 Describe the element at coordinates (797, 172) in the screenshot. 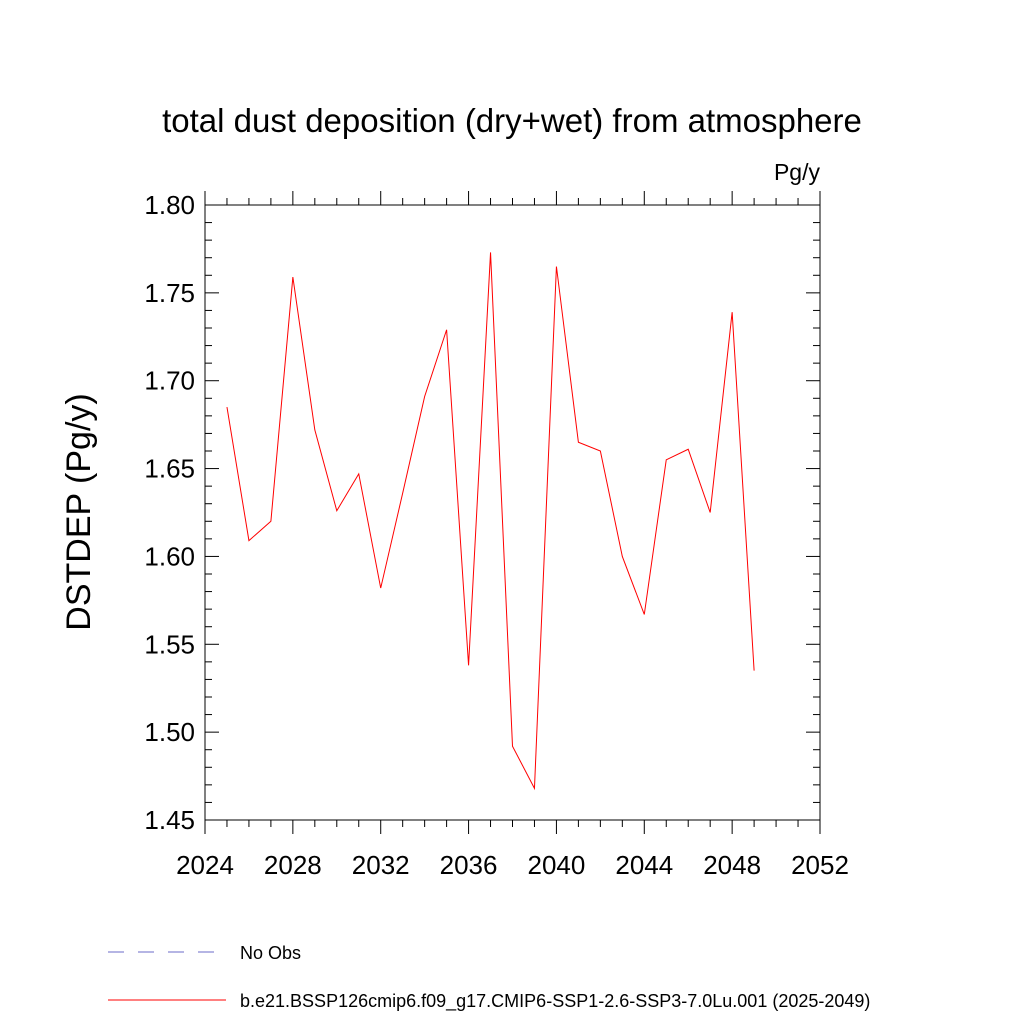

I see `units-label: Pg/y` at that location.